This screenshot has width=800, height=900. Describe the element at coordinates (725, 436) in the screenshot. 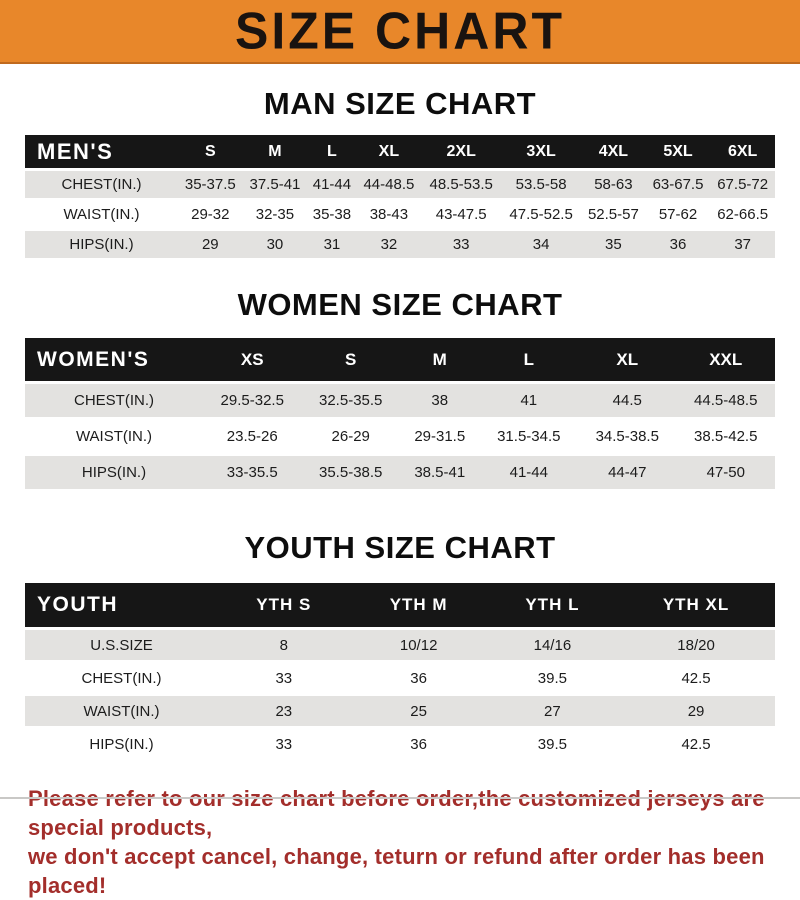

I see `cell-value: 38.5-42.5` at that location.